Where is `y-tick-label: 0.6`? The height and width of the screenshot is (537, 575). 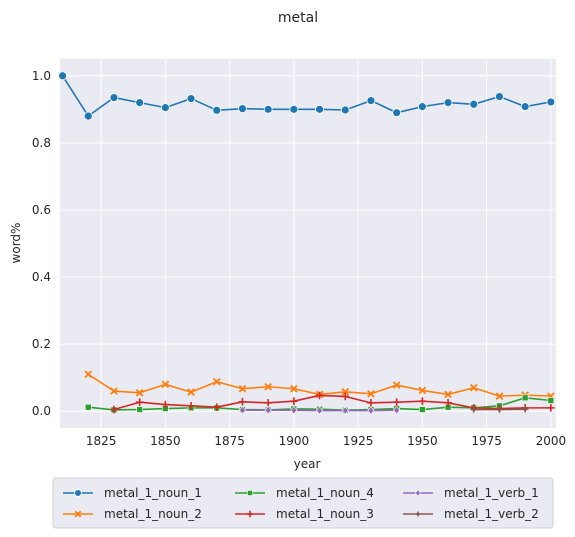 y-tick-label: 0.6 is located at coordinates (41, 210).